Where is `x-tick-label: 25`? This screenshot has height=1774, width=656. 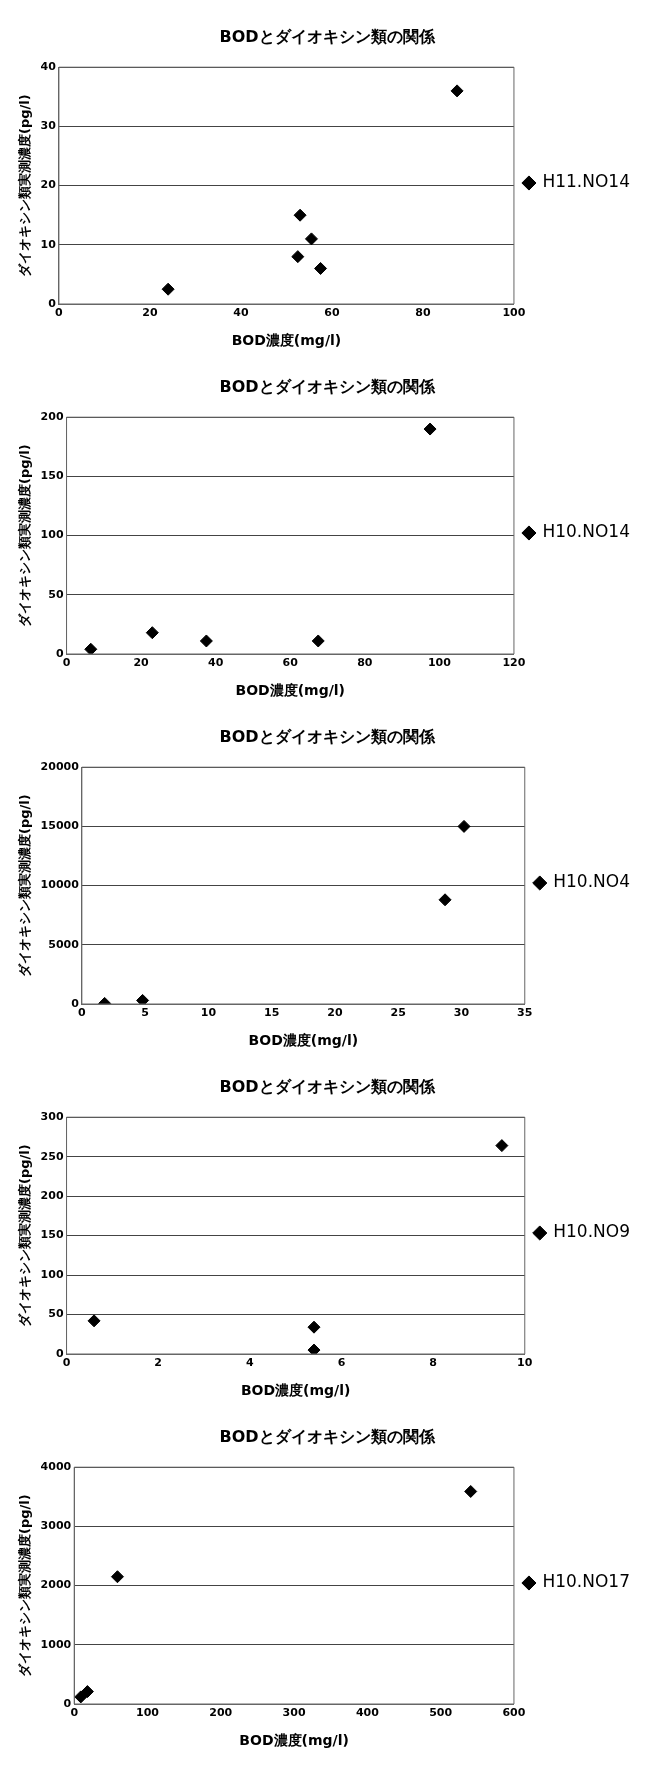 x-tick-label: 25 is located at coordinates (398, 1013).